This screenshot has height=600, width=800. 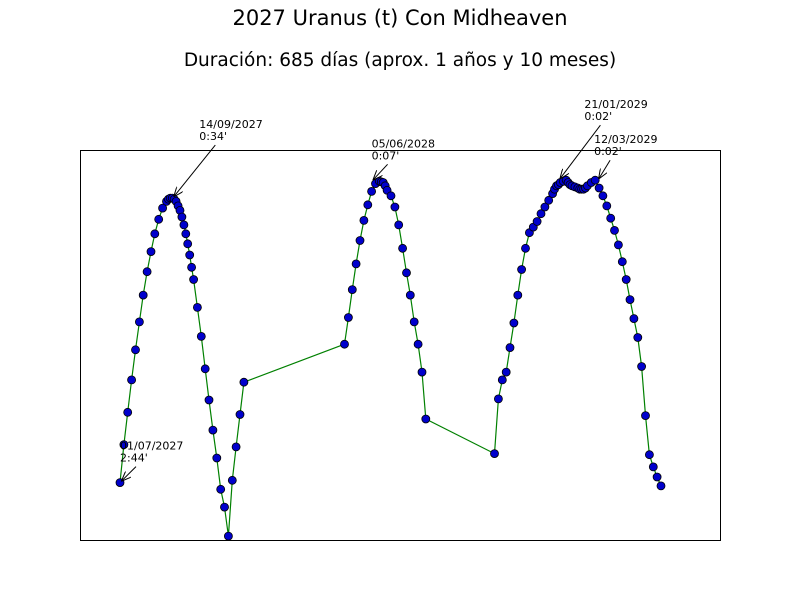 What do you see at coordinates (400, 18) in the screenshot?
I see `chart-title: 2027 Uranus (t) Con Midheaven` at bounding box center [400, 18].